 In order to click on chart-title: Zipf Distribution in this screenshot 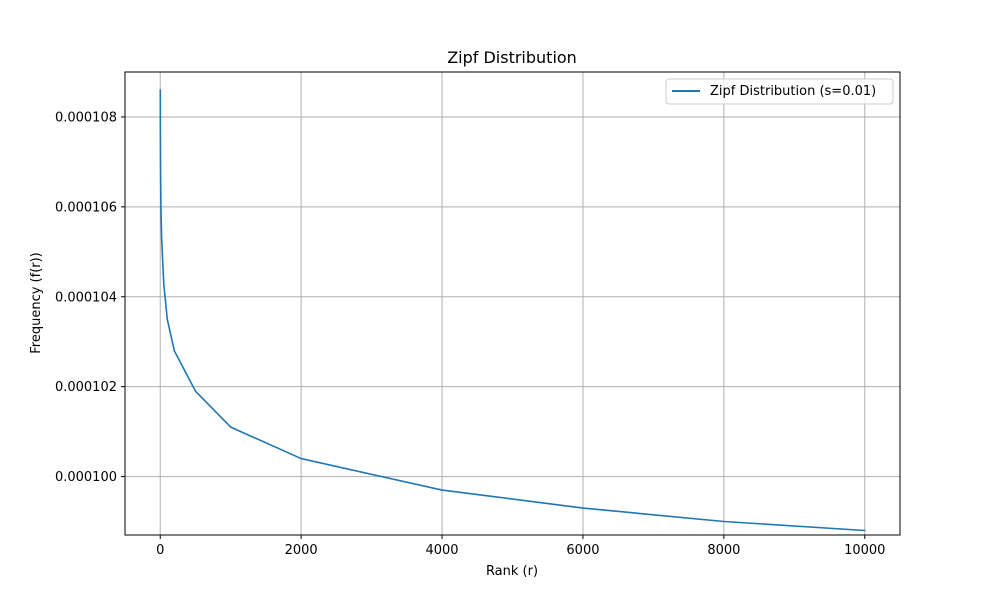, I will do `click(512, 57)`.